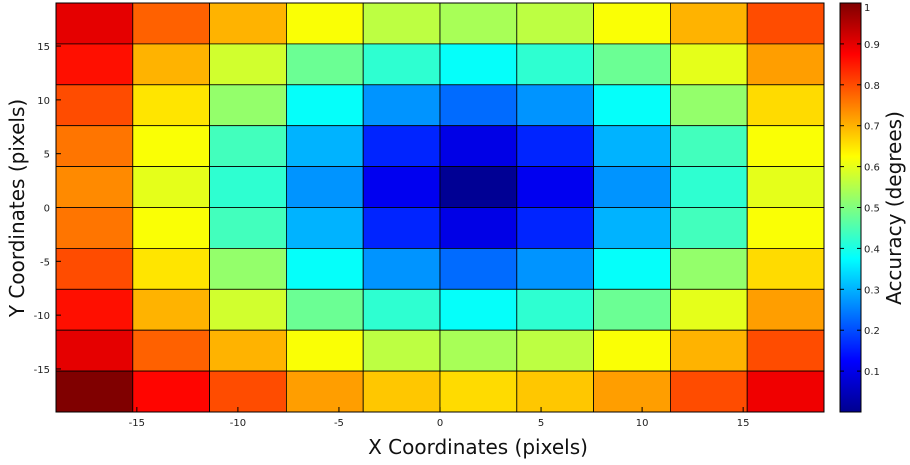 The width and height of the screenshot is (910, 465). What do you see at coordinates (47, 155) in the screenshot?
I see `y-tick-label: 5` at bounding box center [47, 155].